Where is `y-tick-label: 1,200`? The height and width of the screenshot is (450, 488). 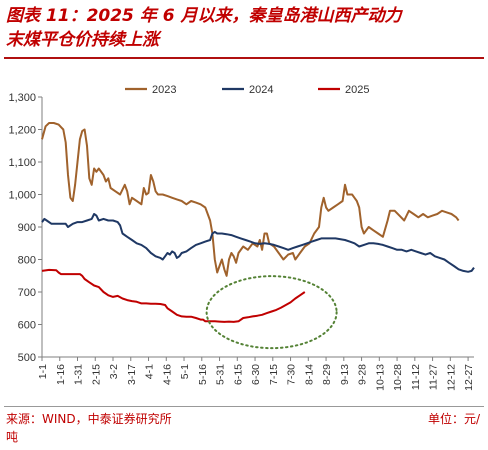
y-tick-label: 1,200 is located at coordinates (22, 131).